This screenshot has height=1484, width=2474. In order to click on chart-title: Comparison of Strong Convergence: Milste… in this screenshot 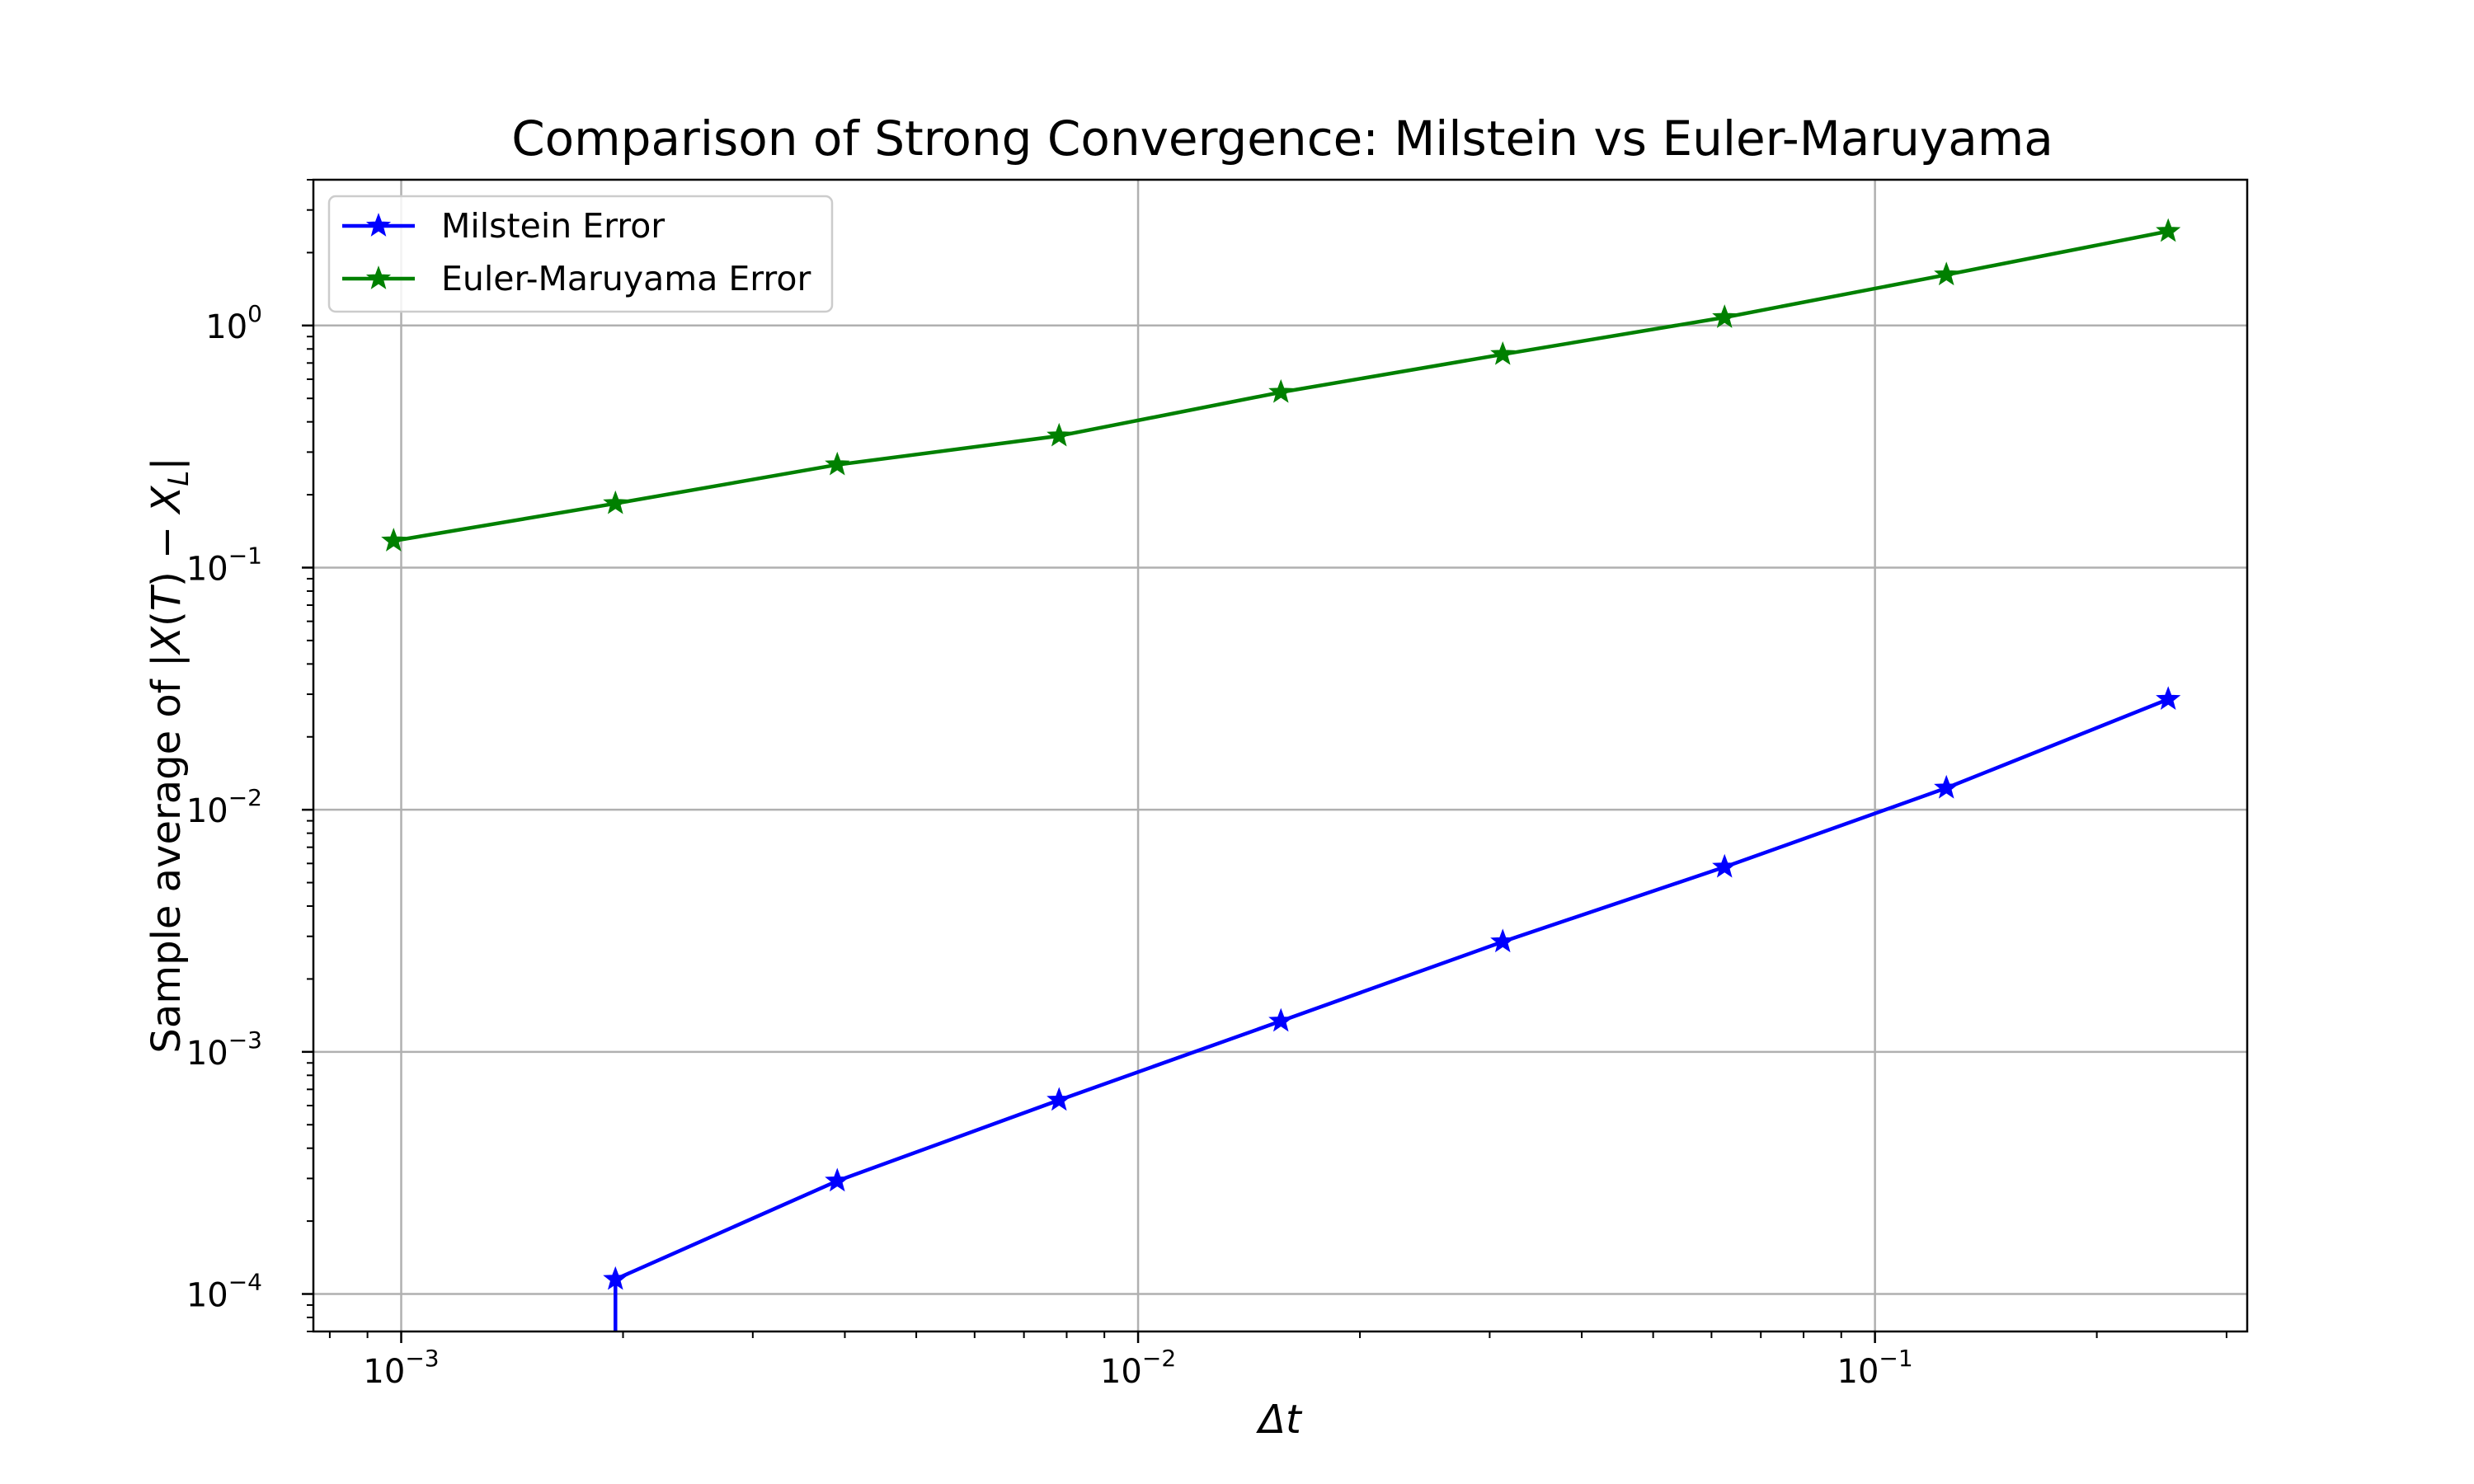, I will do `click(1282, 138)`.